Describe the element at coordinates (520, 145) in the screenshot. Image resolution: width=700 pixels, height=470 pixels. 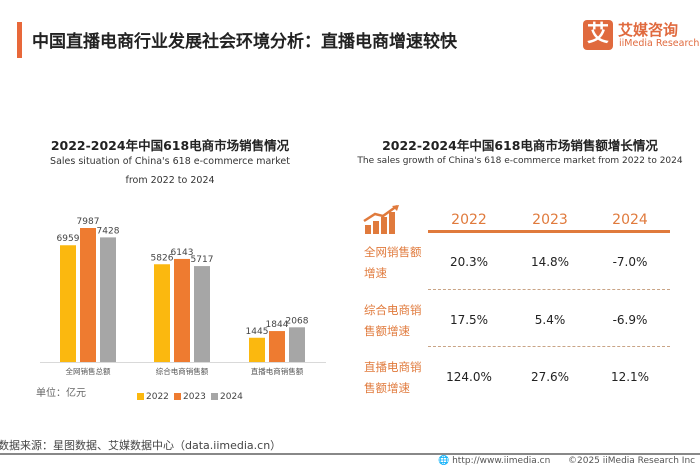
I see `table-title: 2022-2024年中国618电商市场销售额增长情况` at that location.